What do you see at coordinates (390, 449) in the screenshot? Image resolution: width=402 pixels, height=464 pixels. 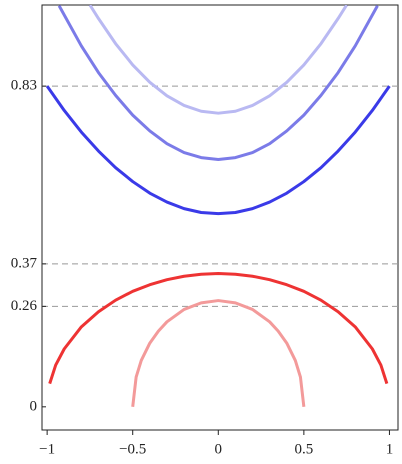 I see `x-tick-label: 1` at bounding box center [390, 449].